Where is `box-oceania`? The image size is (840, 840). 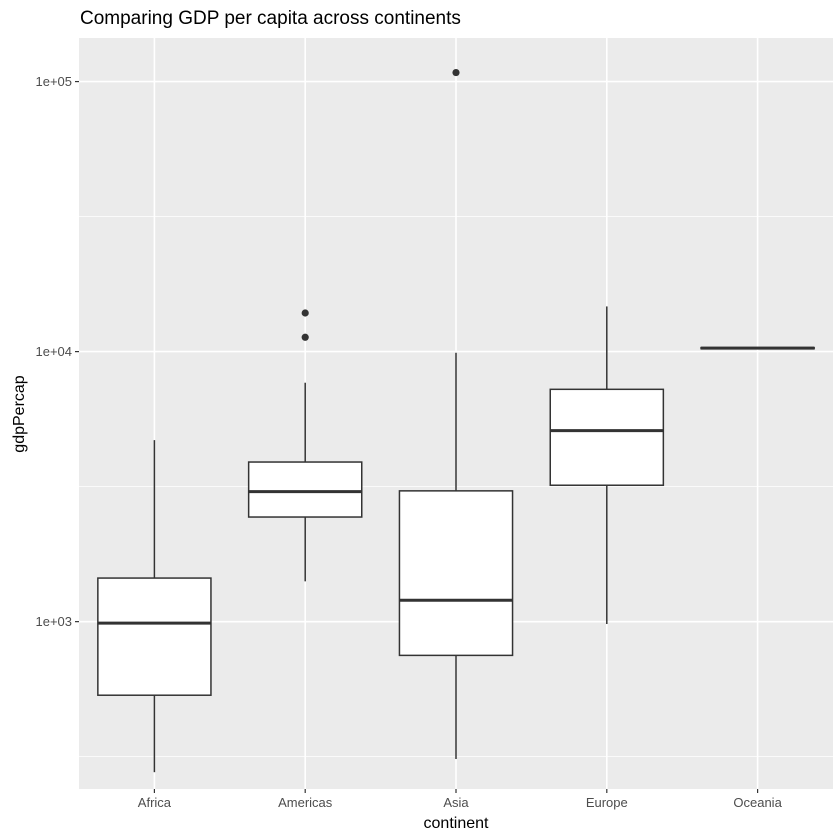 box-oceania is located at coordinates (757, 348).